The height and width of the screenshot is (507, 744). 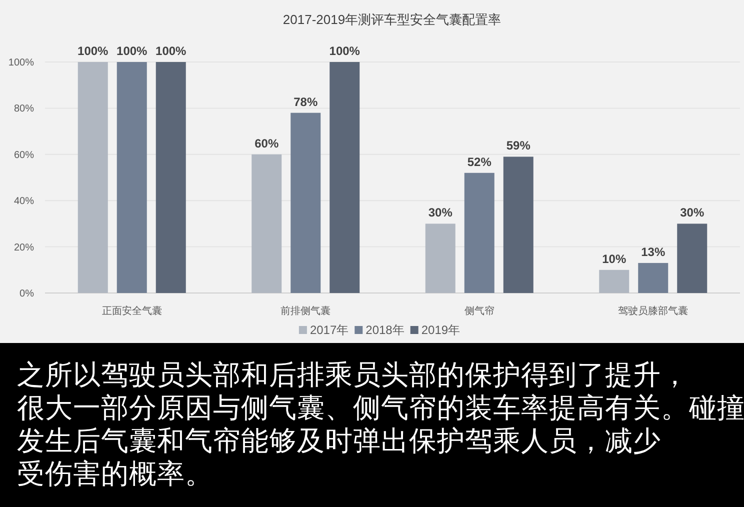 What do you see at coordinates (440, 330) in the screenshot?
I see `legend-label: 2019年` at bounding box center [440, 330].